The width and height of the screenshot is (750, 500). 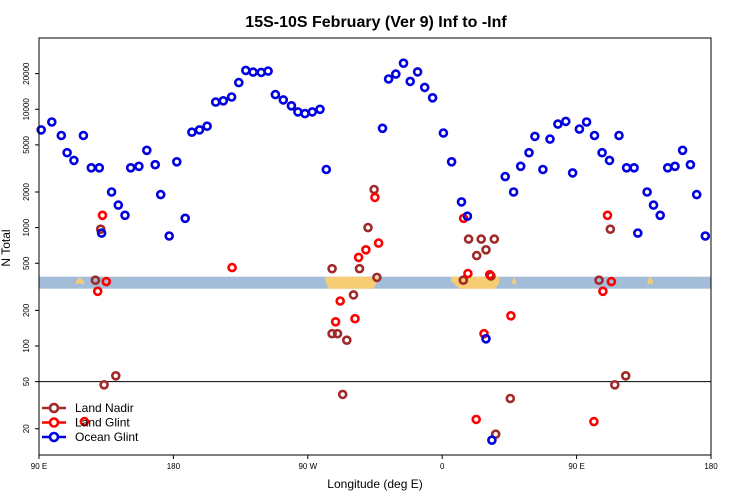 What do you see at coordinates (26, 109) in the screenshot?
I see `y-tick-label: 10000` at bounding box center [26, 109].